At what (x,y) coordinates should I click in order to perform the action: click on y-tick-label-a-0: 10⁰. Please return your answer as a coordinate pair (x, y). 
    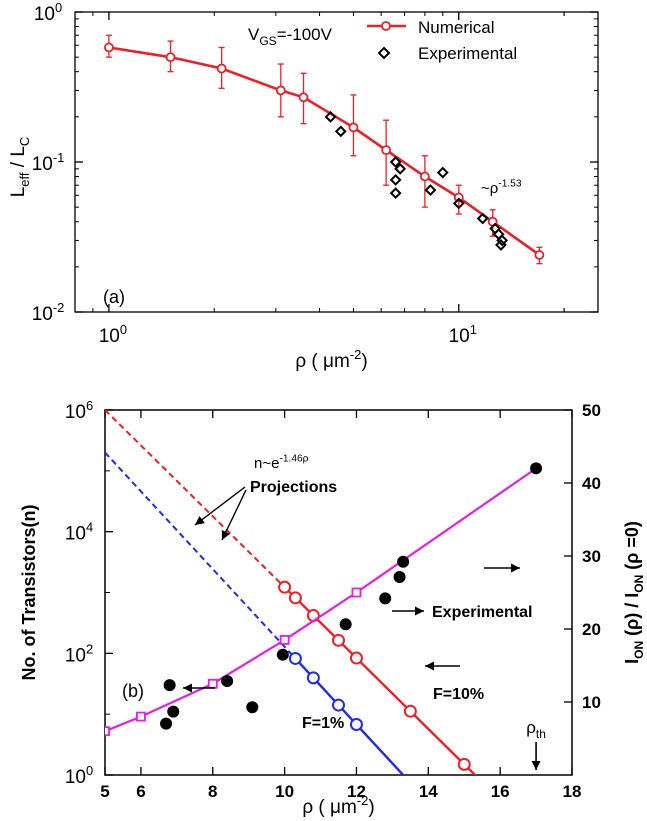
    Looking at the image, I should click on (48, 12).